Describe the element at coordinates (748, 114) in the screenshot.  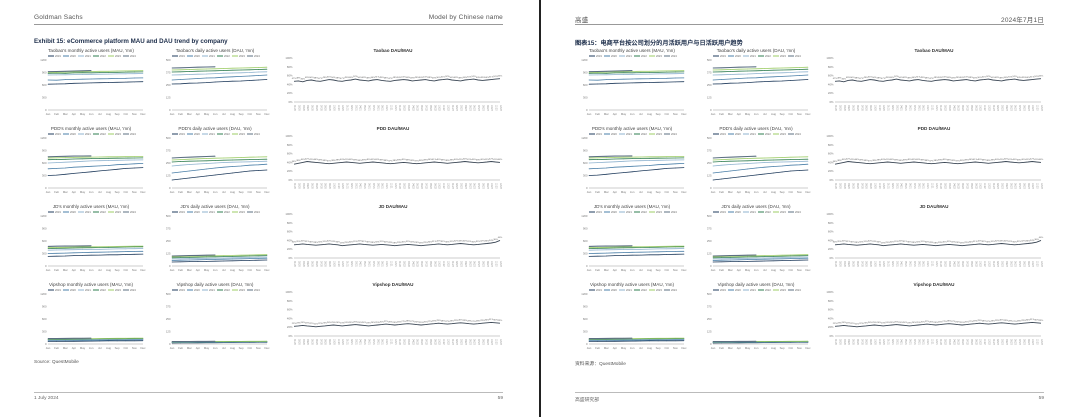
I see `x-tick-label: May` at that location.